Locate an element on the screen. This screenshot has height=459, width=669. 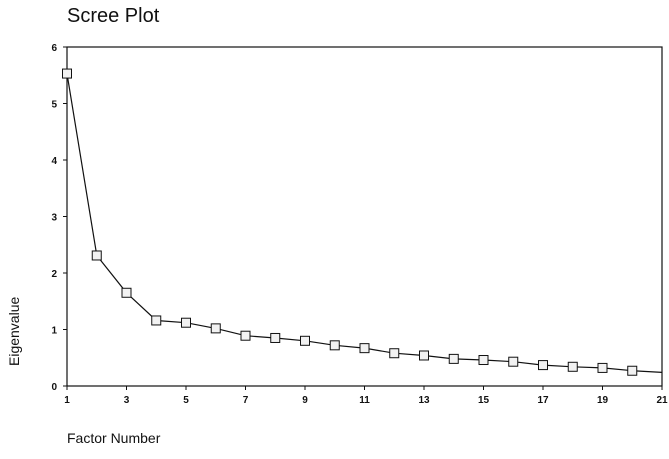
y-tick-label: 3 is located at coordinates (54, 218).